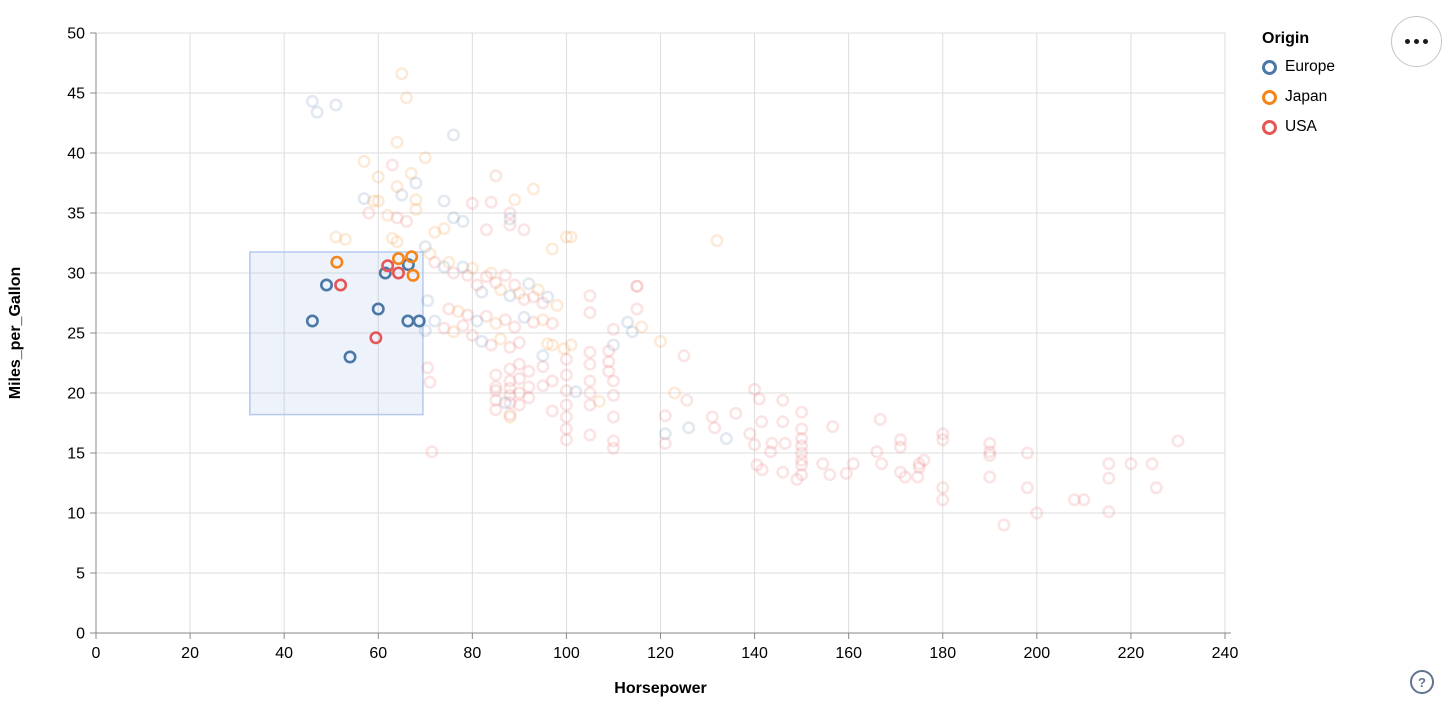  What do you see at coordinates (1298, 89) in the screenshot?
I see `legend: Origin Europe Japan USA` at bounding box center [1298, 89].